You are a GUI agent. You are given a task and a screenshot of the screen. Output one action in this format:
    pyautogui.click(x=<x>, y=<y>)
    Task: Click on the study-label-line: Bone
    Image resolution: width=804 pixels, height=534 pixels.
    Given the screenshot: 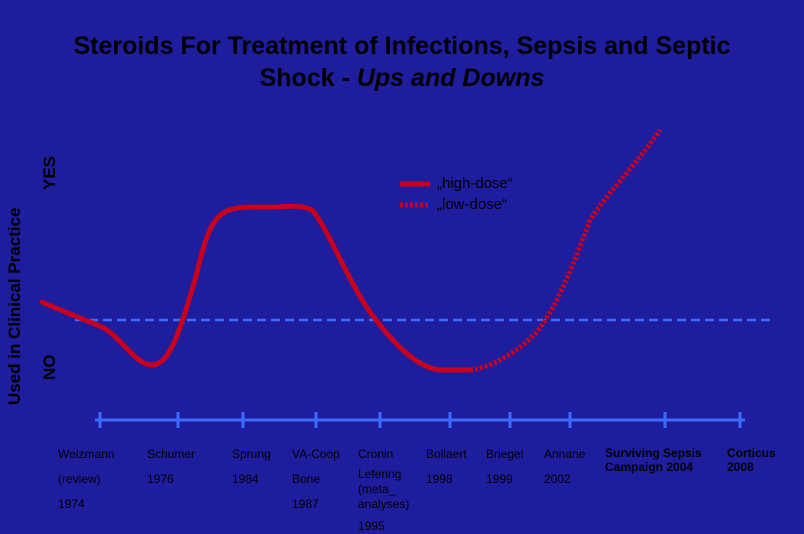 What is the action you would take?
    pyautogui.click(x=306, y=479)
    